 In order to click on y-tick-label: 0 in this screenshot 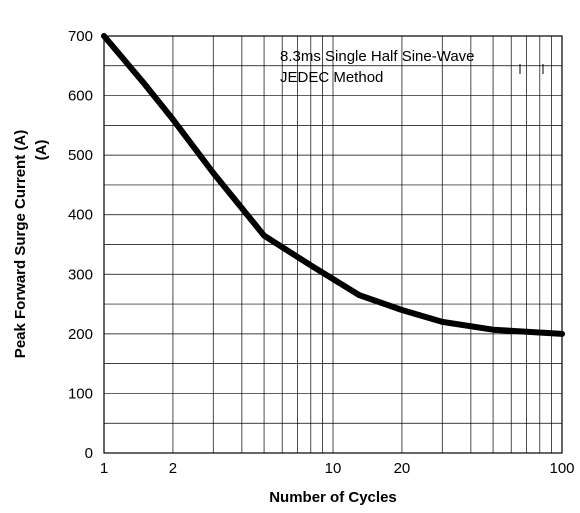, I will do `click(89, 453)`.